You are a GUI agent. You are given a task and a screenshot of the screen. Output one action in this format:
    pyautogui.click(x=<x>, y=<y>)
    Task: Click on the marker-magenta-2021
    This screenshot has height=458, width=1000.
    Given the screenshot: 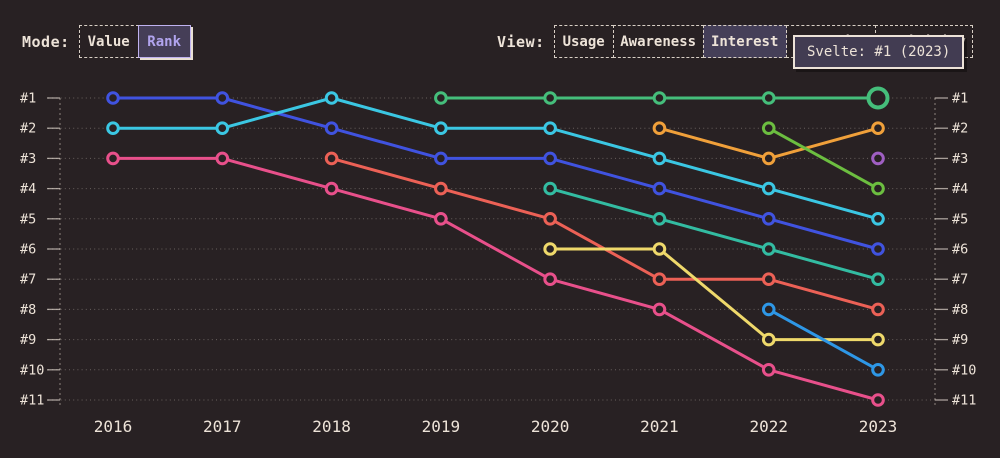 What is the action you would take?
    pyautogui.click(x=659, y=309)
    